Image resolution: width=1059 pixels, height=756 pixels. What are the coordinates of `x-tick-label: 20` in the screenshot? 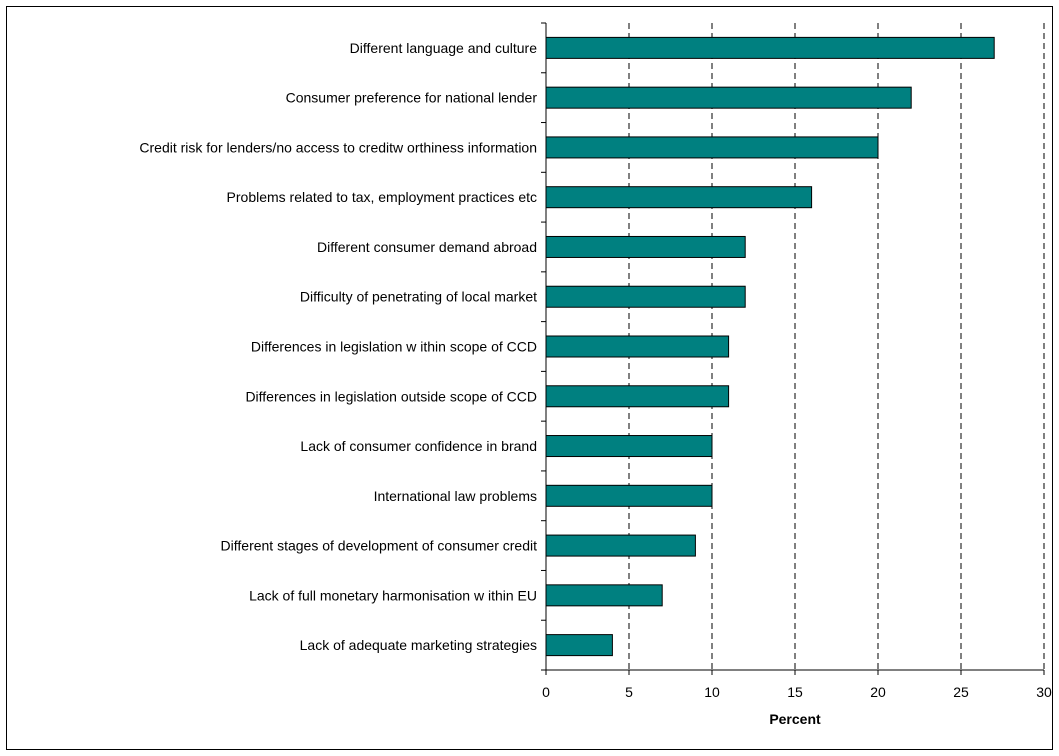 It's located at (878, 692).